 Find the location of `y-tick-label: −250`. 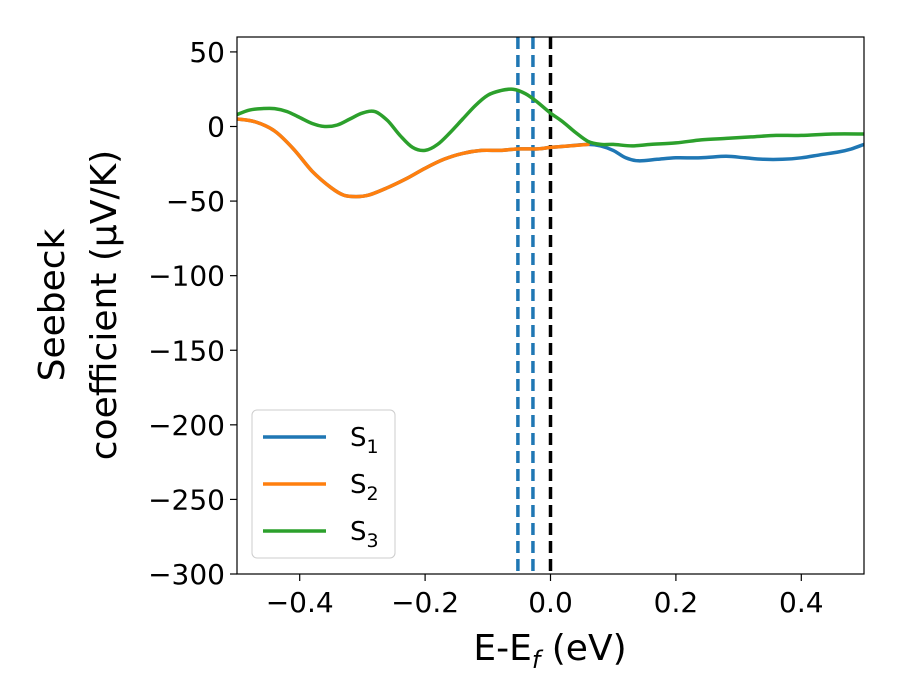

y-tick-label: −250 is located at coordinates (186, 499).